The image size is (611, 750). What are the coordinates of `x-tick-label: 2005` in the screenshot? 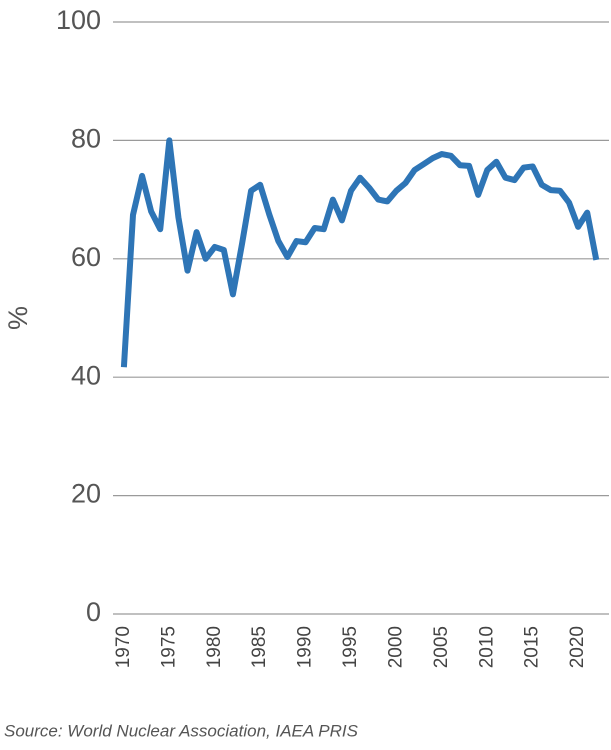 It's located at (441, 647).